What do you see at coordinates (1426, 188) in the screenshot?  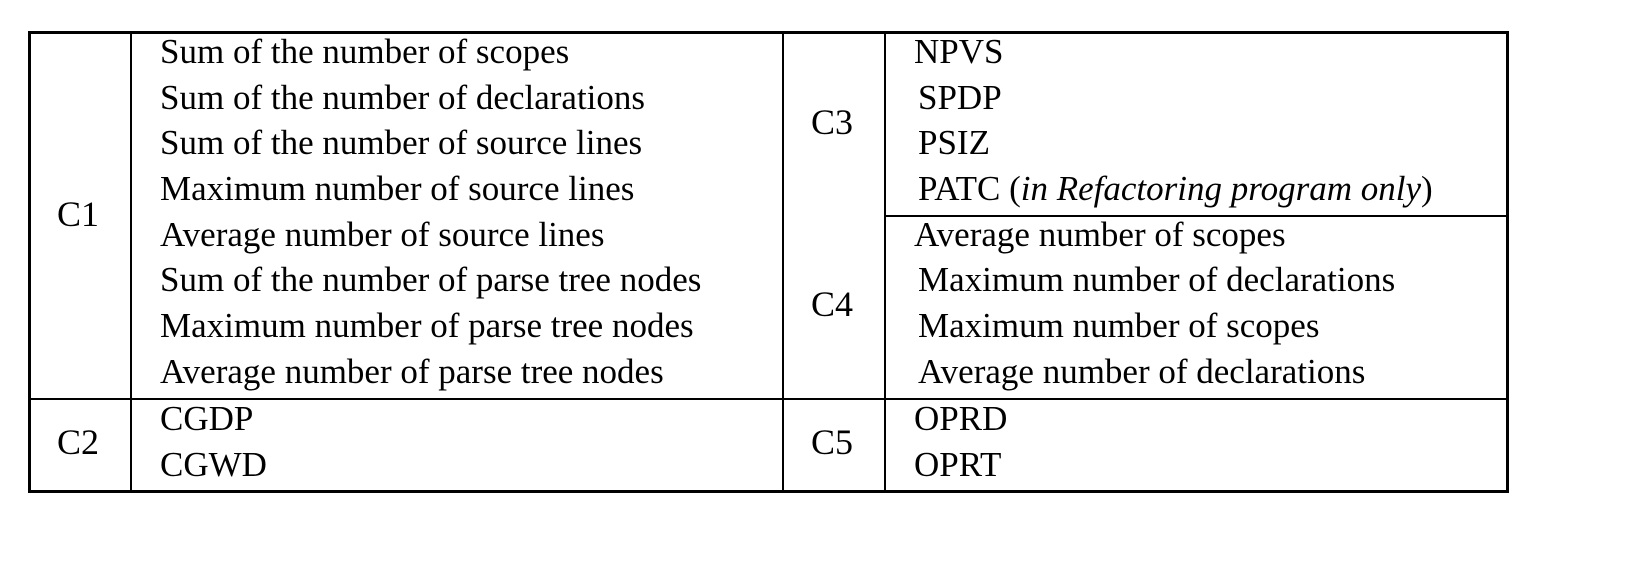 I see `patc-close-paren: )` at bounding box center [1426, 188].